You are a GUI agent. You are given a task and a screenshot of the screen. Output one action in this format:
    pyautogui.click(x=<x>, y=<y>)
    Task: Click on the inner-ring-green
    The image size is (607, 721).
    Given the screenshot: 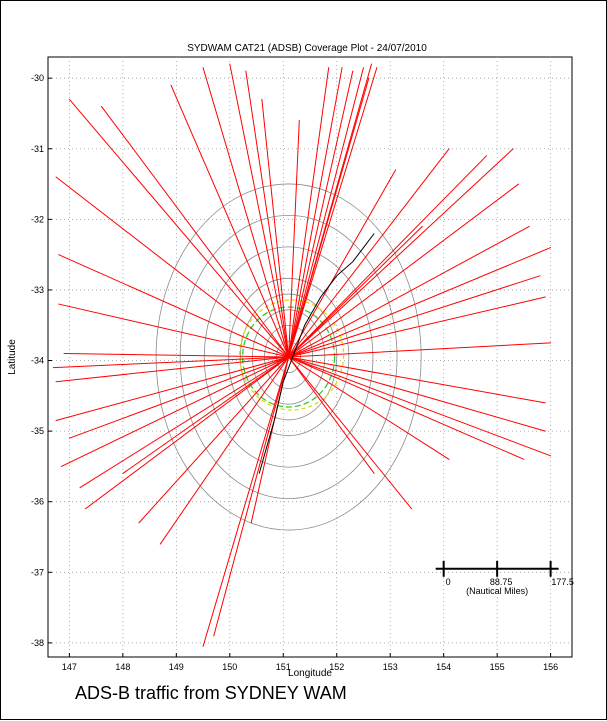 What is the action you would take?
    pyautogui.click(x=288, y=357)
    